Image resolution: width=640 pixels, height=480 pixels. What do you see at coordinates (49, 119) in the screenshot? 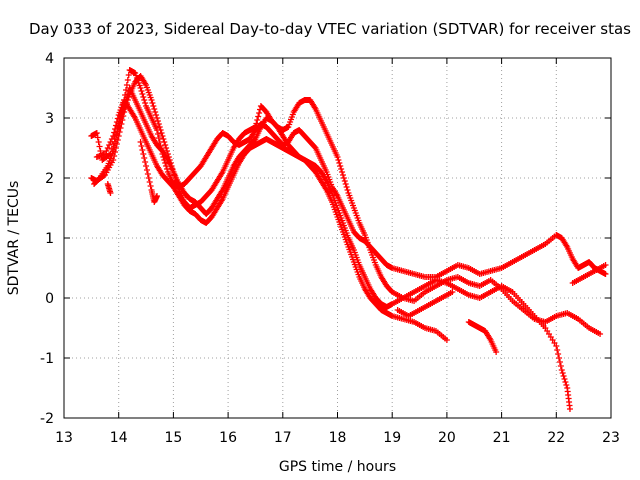
I see `y-tick-label: 3` at bounding box center [49, 119].